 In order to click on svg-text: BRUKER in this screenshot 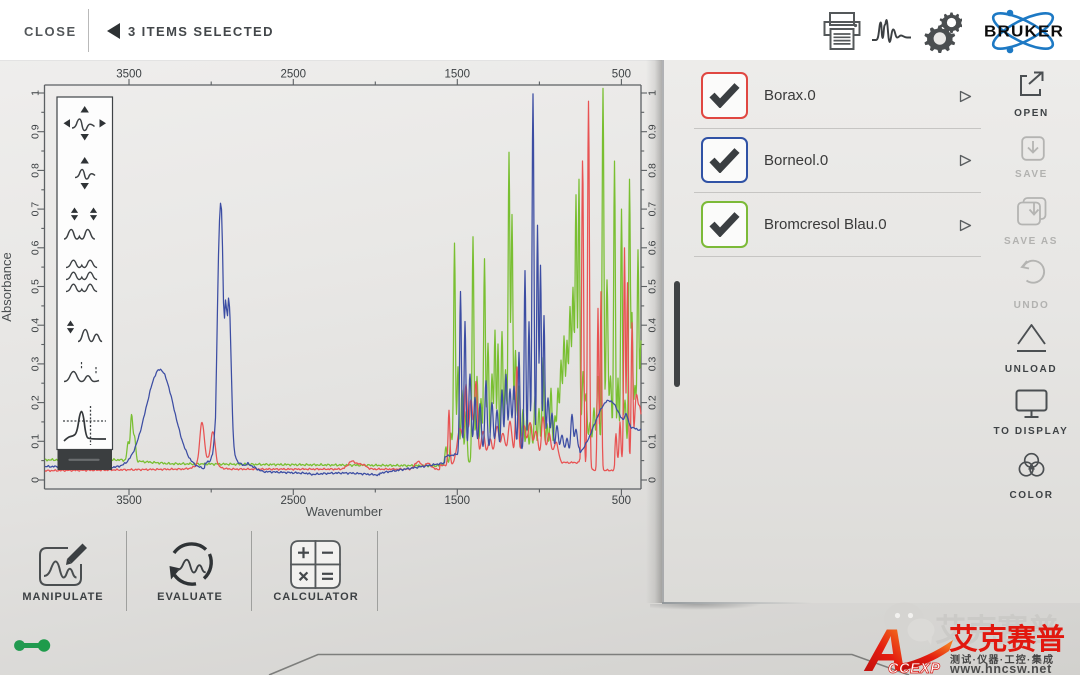, I will do `click(1024, 32)`.